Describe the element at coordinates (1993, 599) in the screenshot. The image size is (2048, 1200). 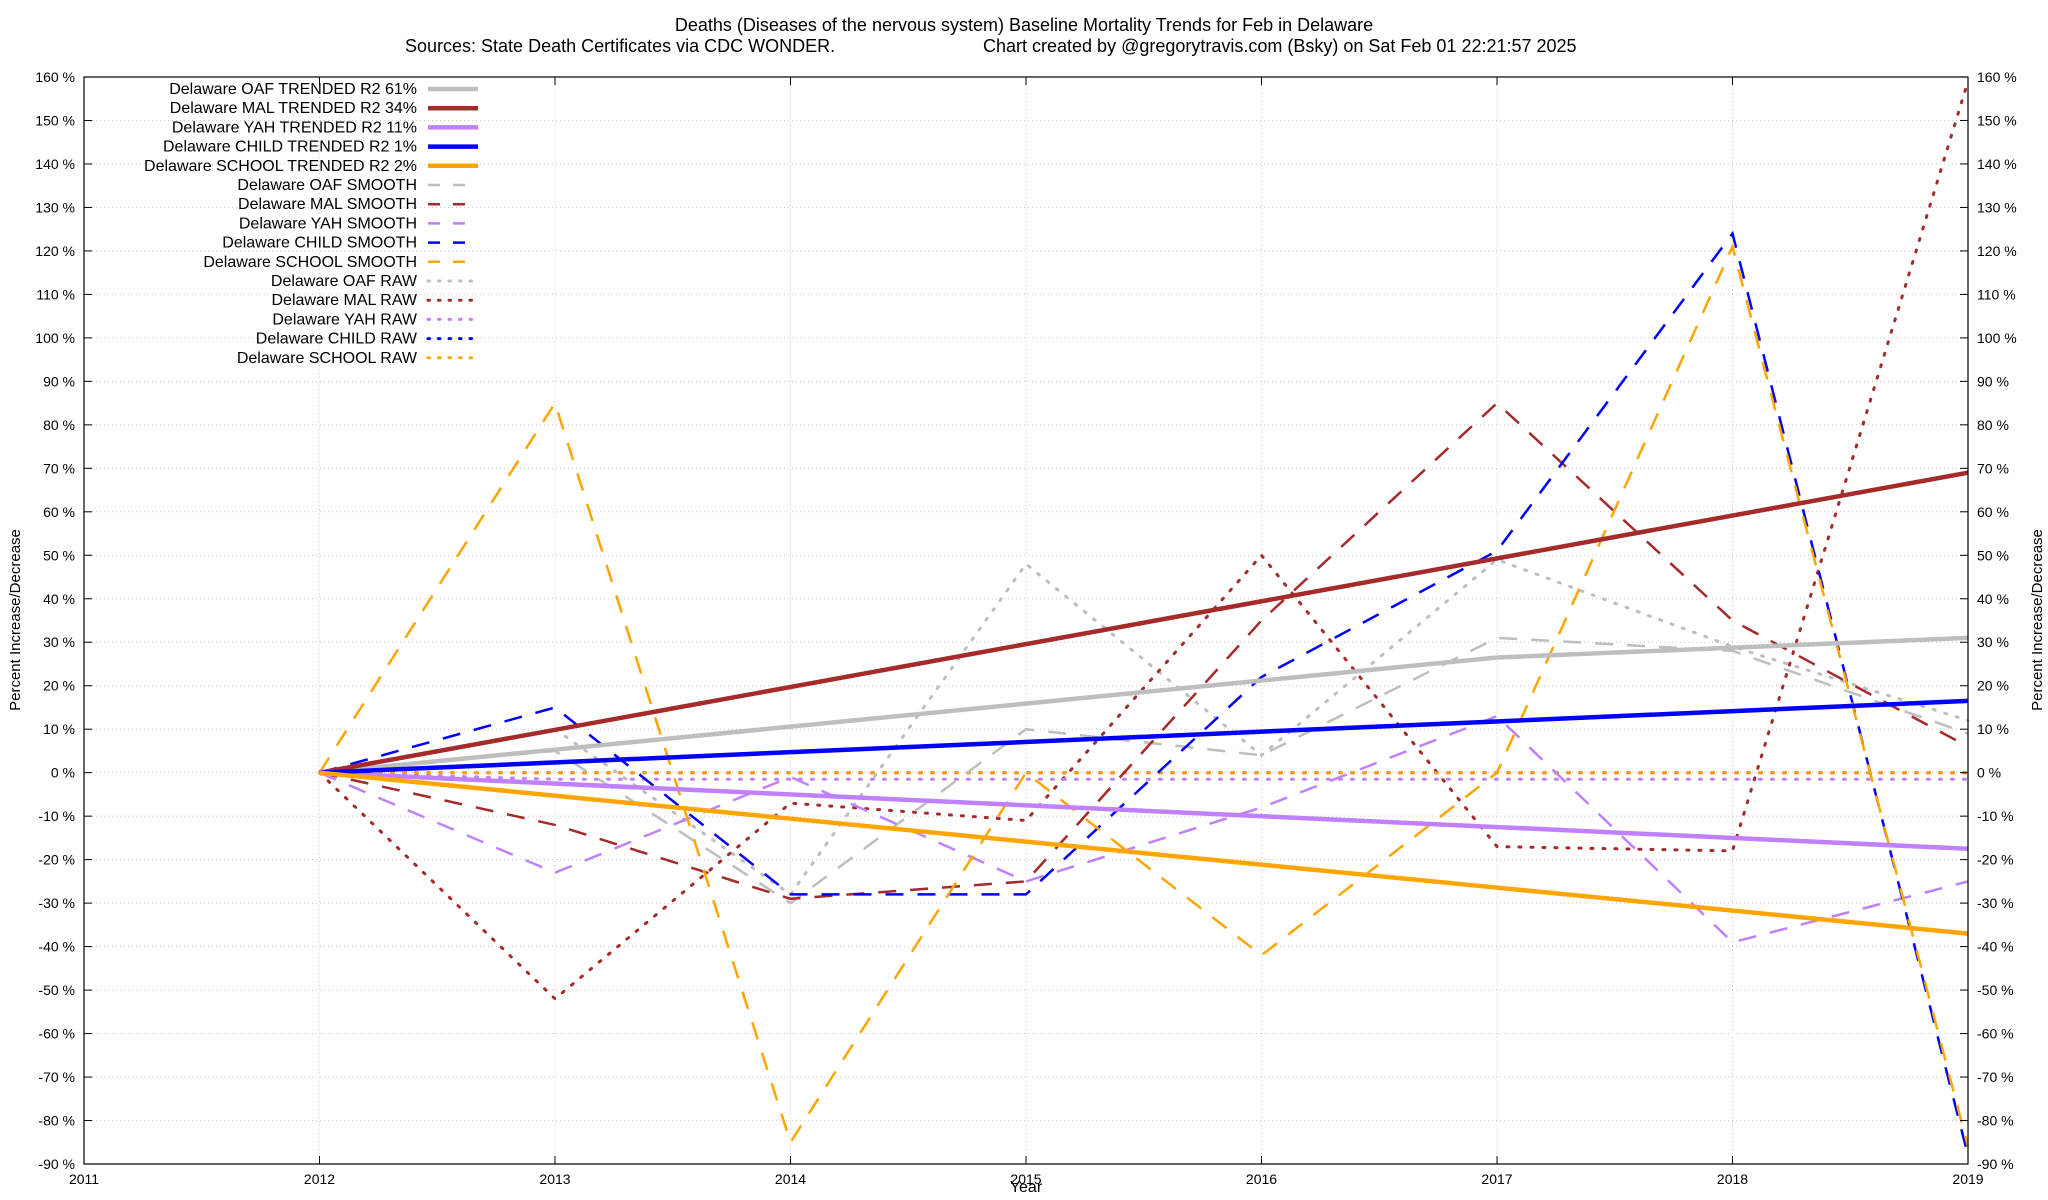
I see `y-tick-label-right: 40 %` at that location.